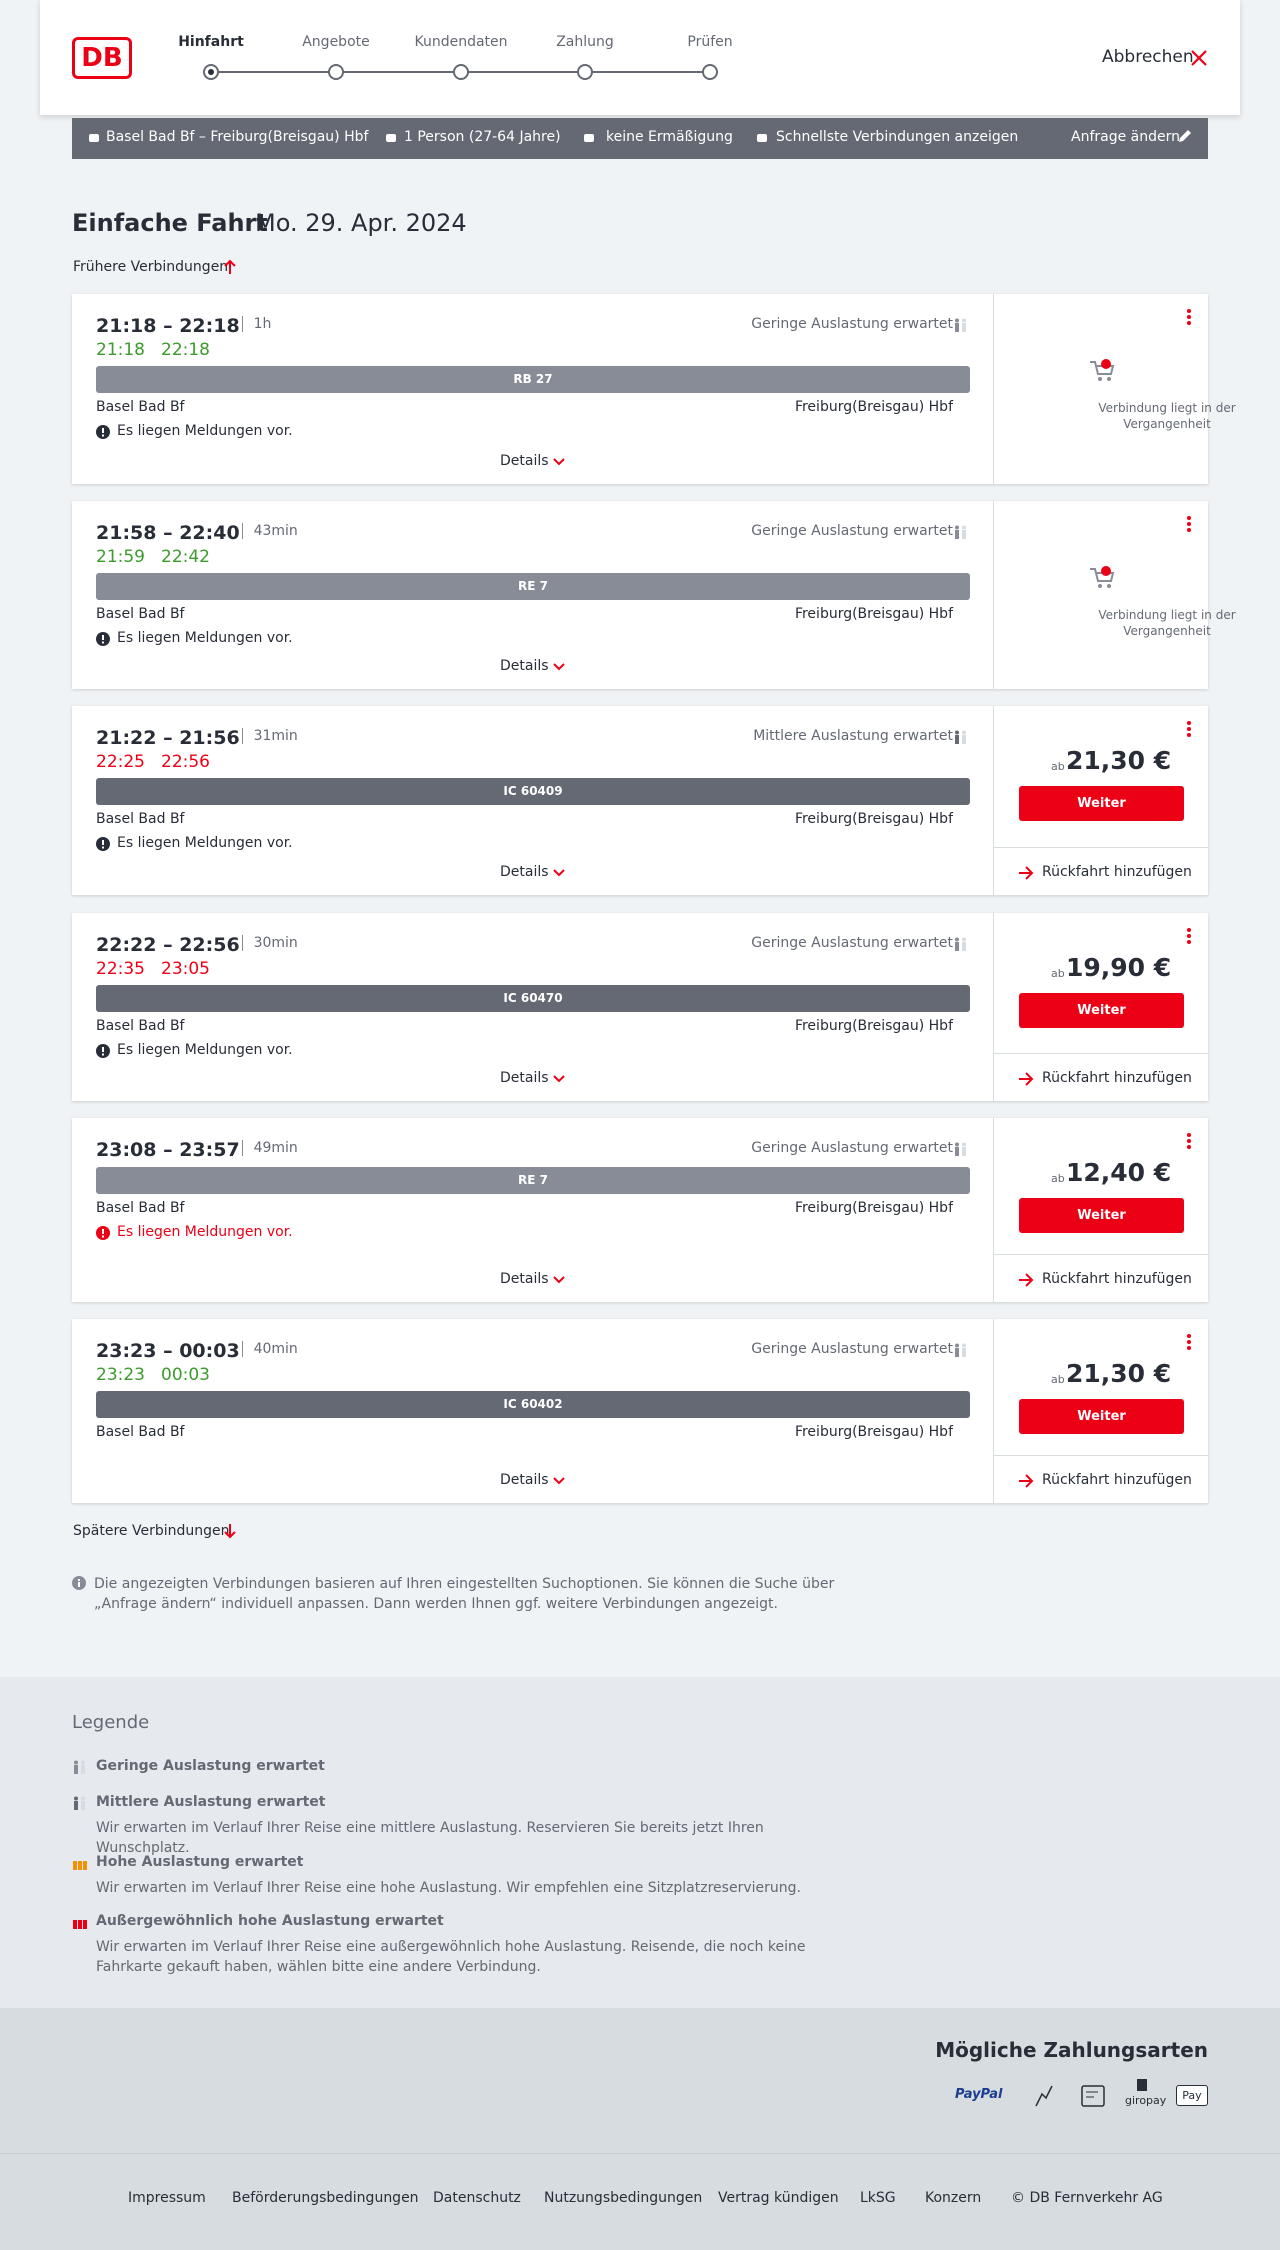  Describe the element at coordinates (151, 267) in the screenshot. I see `earlier-link: Frühere Verbindungen` at that location.